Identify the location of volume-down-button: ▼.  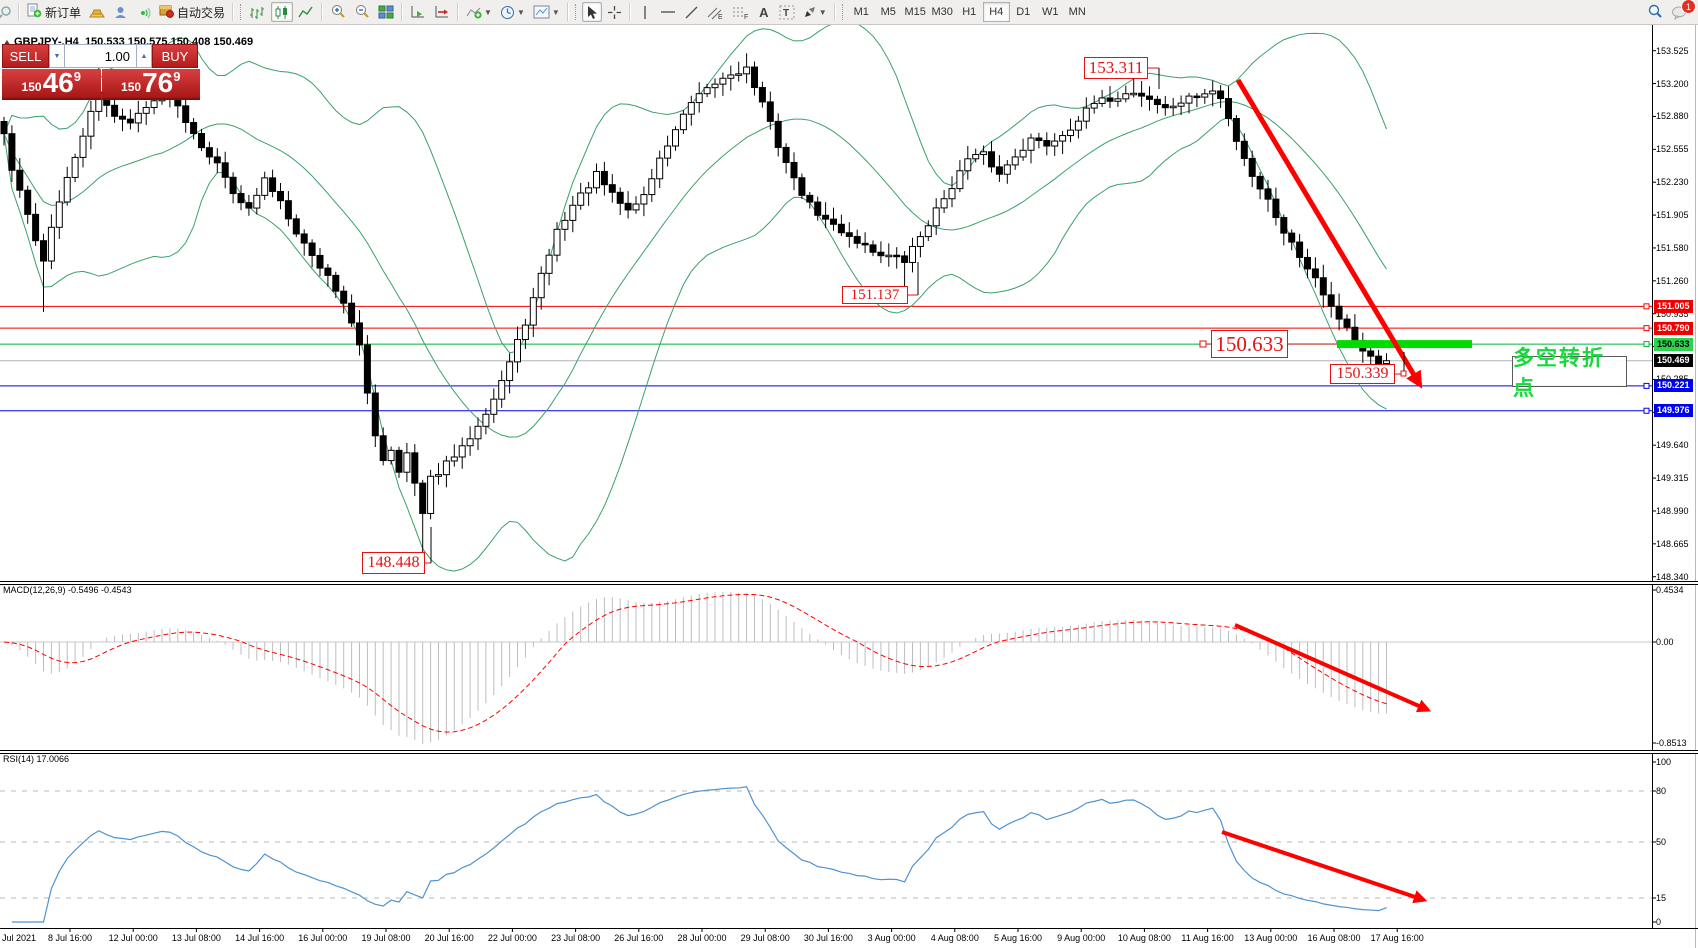
(57, 56).